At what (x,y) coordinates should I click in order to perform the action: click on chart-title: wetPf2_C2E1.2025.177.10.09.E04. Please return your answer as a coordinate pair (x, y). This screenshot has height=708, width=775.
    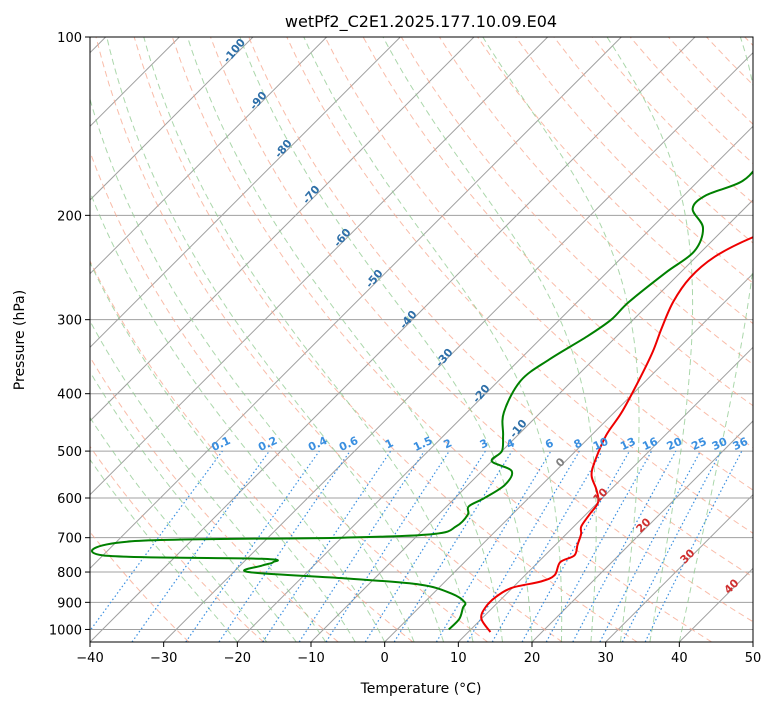
    Looking at the image, I should click on (421, 22).